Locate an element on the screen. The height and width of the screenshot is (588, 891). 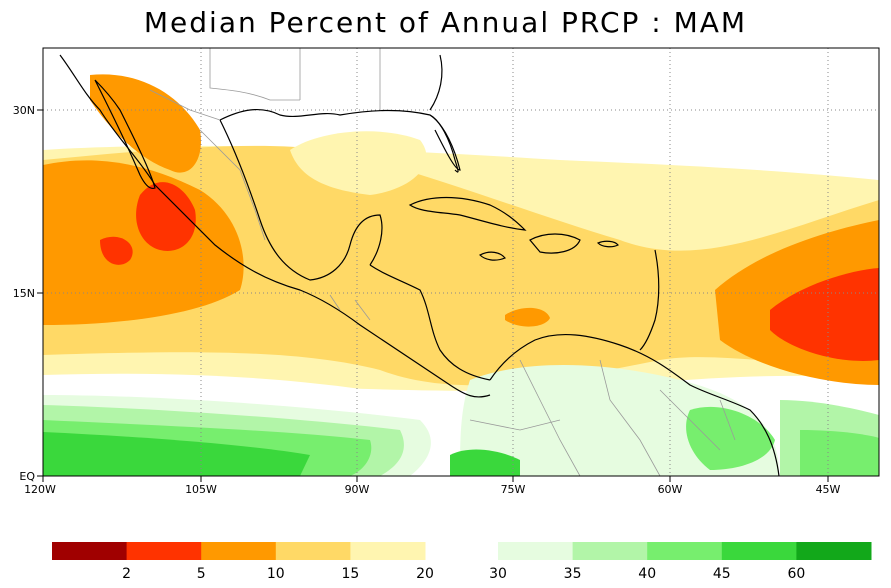
x-label-75w: 75W is located at coordinates (513, 489).